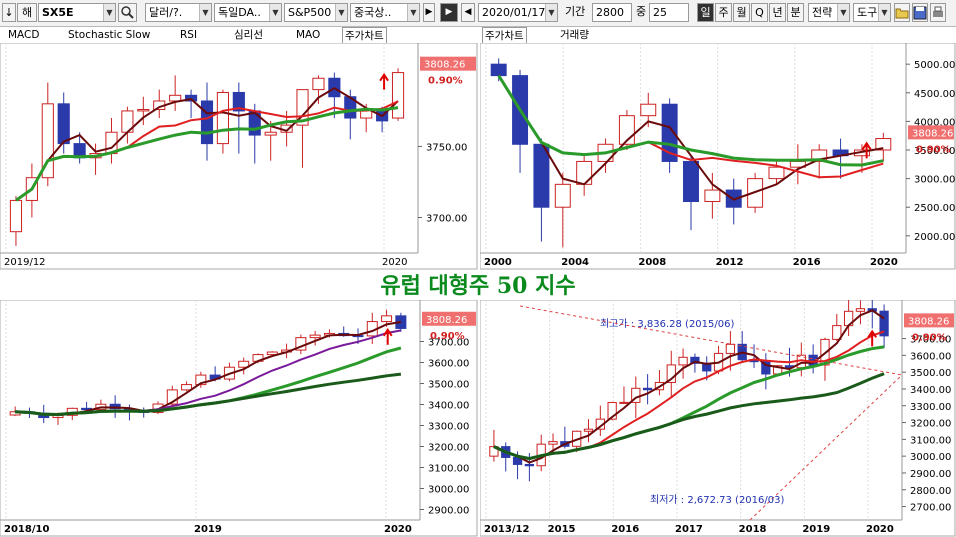 The image size is (956, 537). Describe the element at coordinates (248, 35) in the screenshot. I see `tab-psychology: 심리선` at that location.